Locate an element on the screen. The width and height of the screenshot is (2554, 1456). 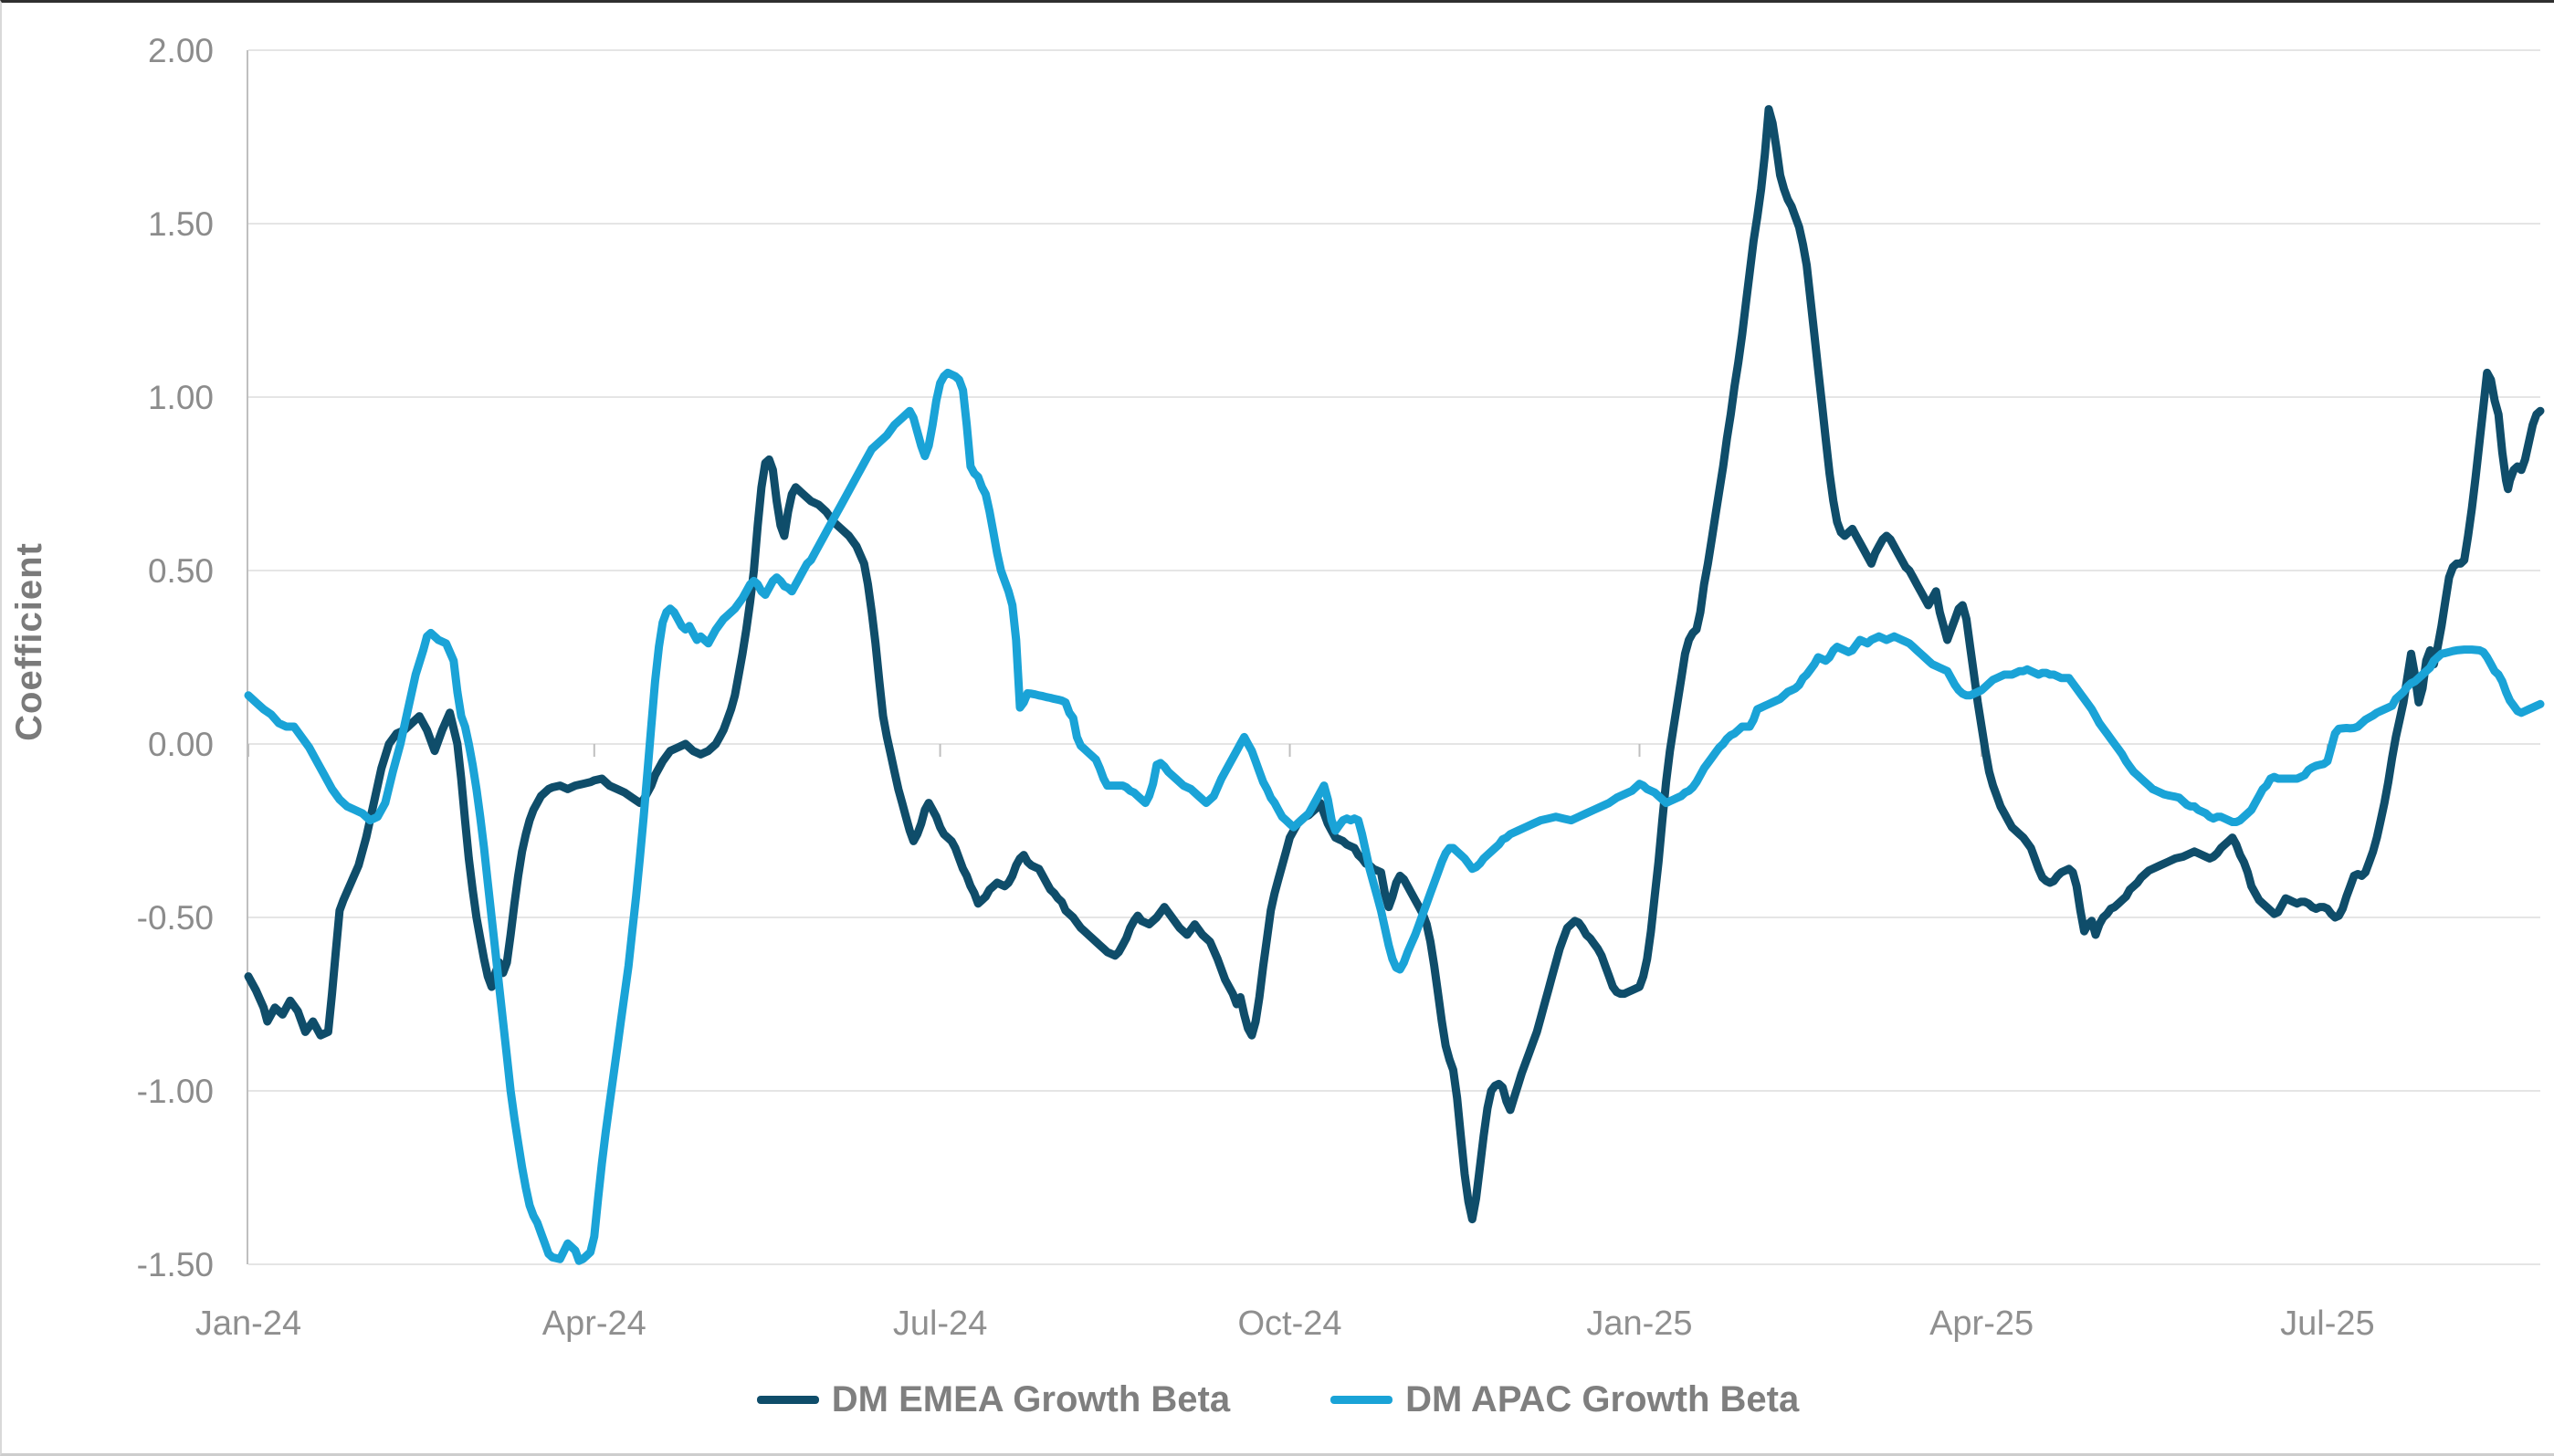
y-tick-label: 1.50 is located at coordinates (180, 224).